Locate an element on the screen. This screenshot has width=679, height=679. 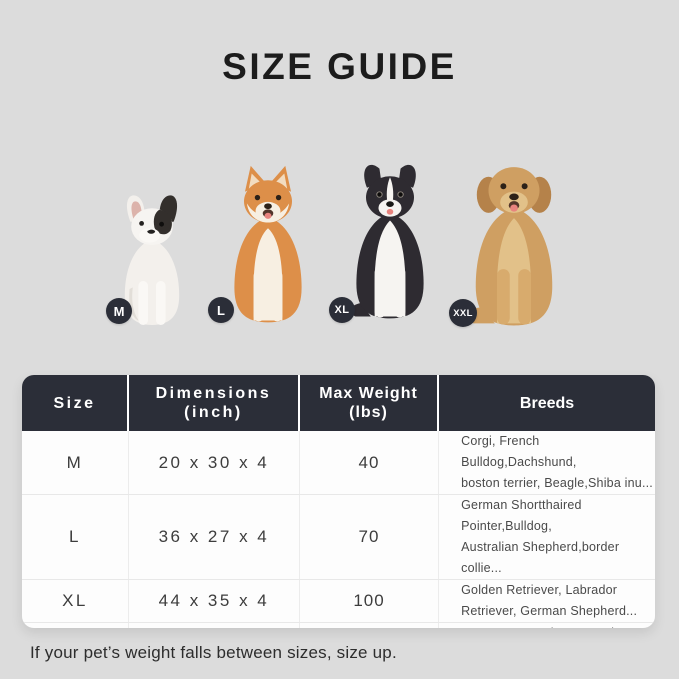
size-badge-l: L is located at coordinates (221, 310).